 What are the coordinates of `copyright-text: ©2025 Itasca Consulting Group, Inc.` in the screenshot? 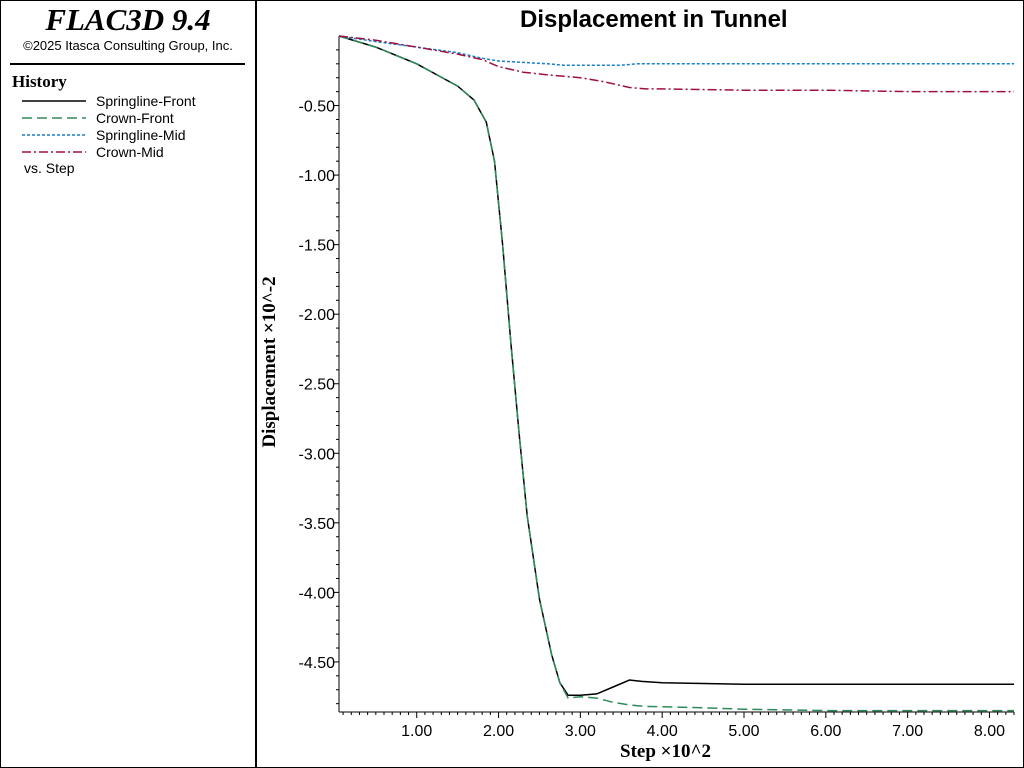 It's located at (128, 45).